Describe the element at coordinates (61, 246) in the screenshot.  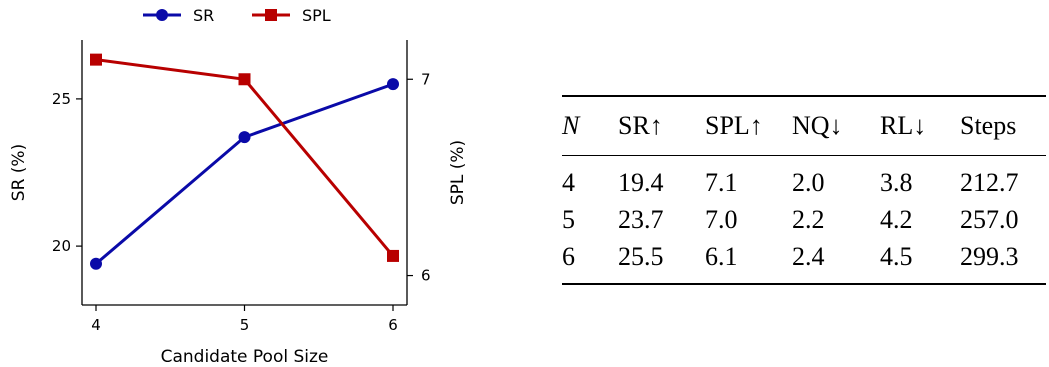
I see `left-tick-label: 20` at that location.